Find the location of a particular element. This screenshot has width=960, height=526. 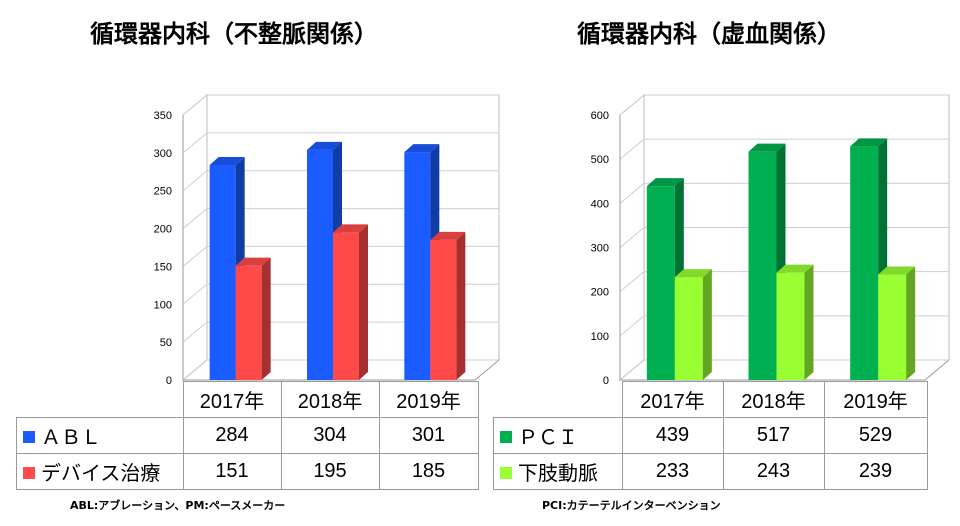

y-tick-label: 150 is located at coordinates (163, 267).